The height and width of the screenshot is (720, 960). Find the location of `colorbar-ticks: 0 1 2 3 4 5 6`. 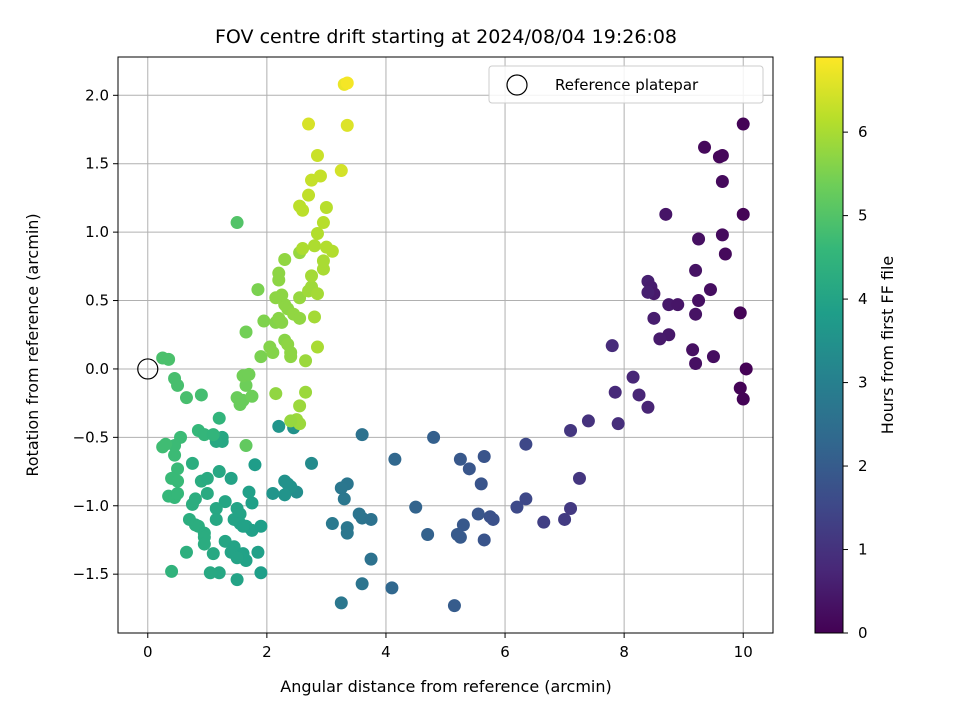

colorbar-ticks: 0 1 2 3 4 5 6 is located at coordinates (855, 382).